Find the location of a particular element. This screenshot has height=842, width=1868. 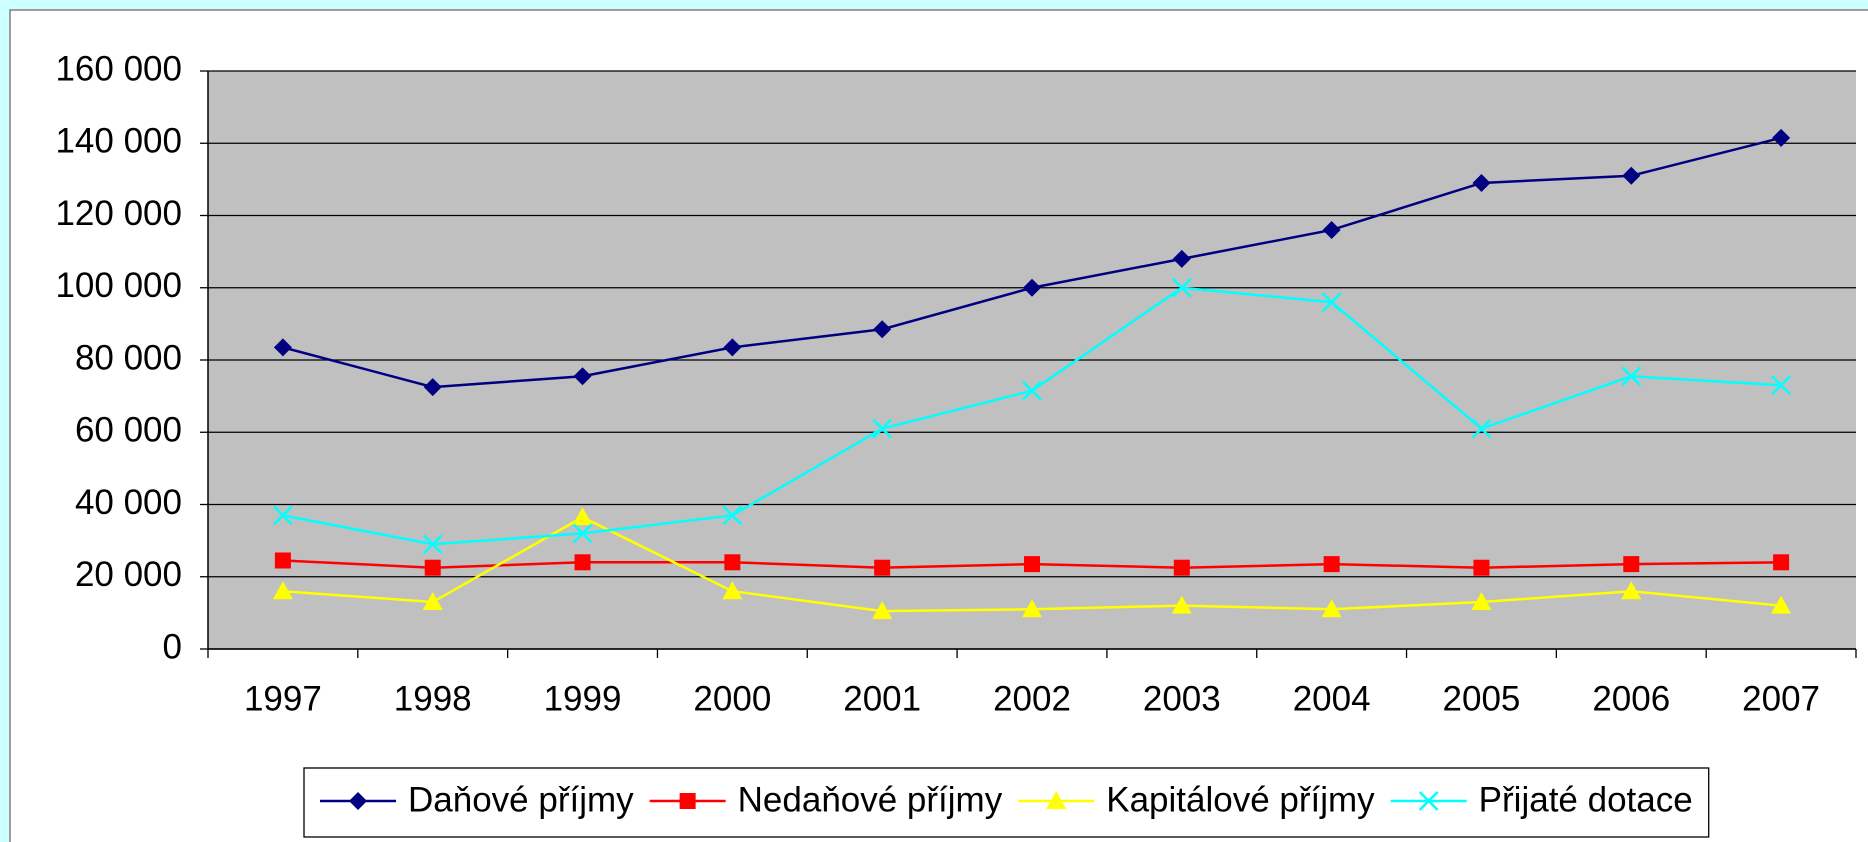

y-tick-label: 40 000 is located at coordinates (128, 502).